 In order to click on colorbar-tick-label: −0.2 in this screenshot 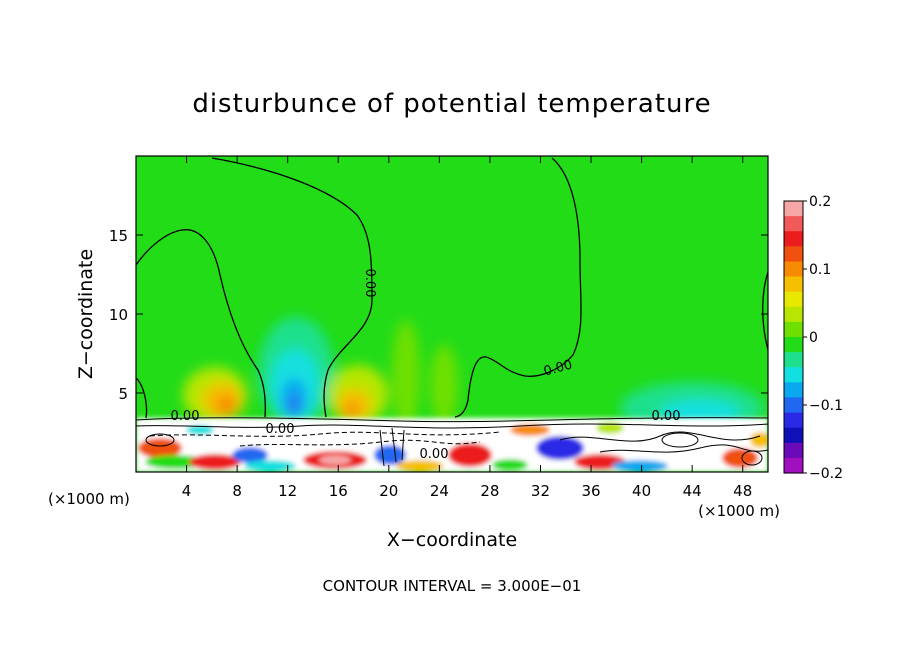, I will do `click(826, 474)`.